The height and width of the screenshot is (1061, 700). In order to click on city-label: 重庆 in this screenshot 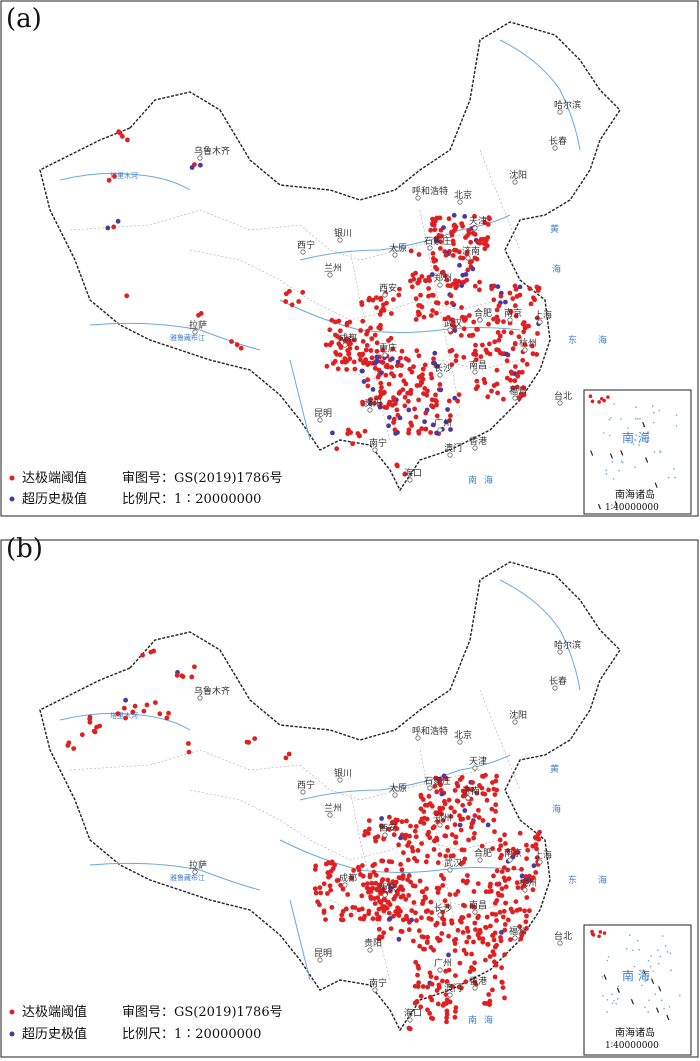, I will do `click(388, 888)`.